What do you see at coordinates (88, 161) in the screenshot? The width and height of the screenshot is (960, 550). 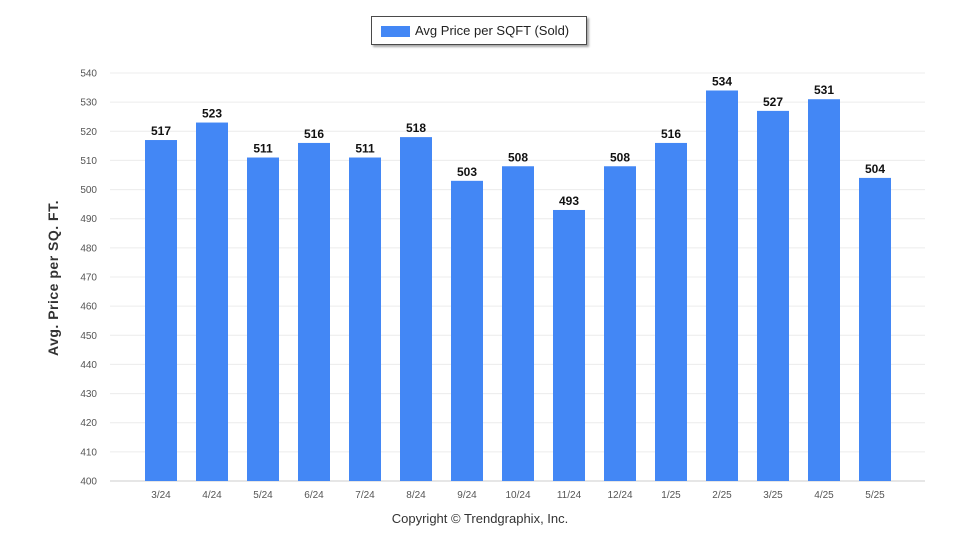 I see `y-tick-label: 510` at bounding box center [88, 161].